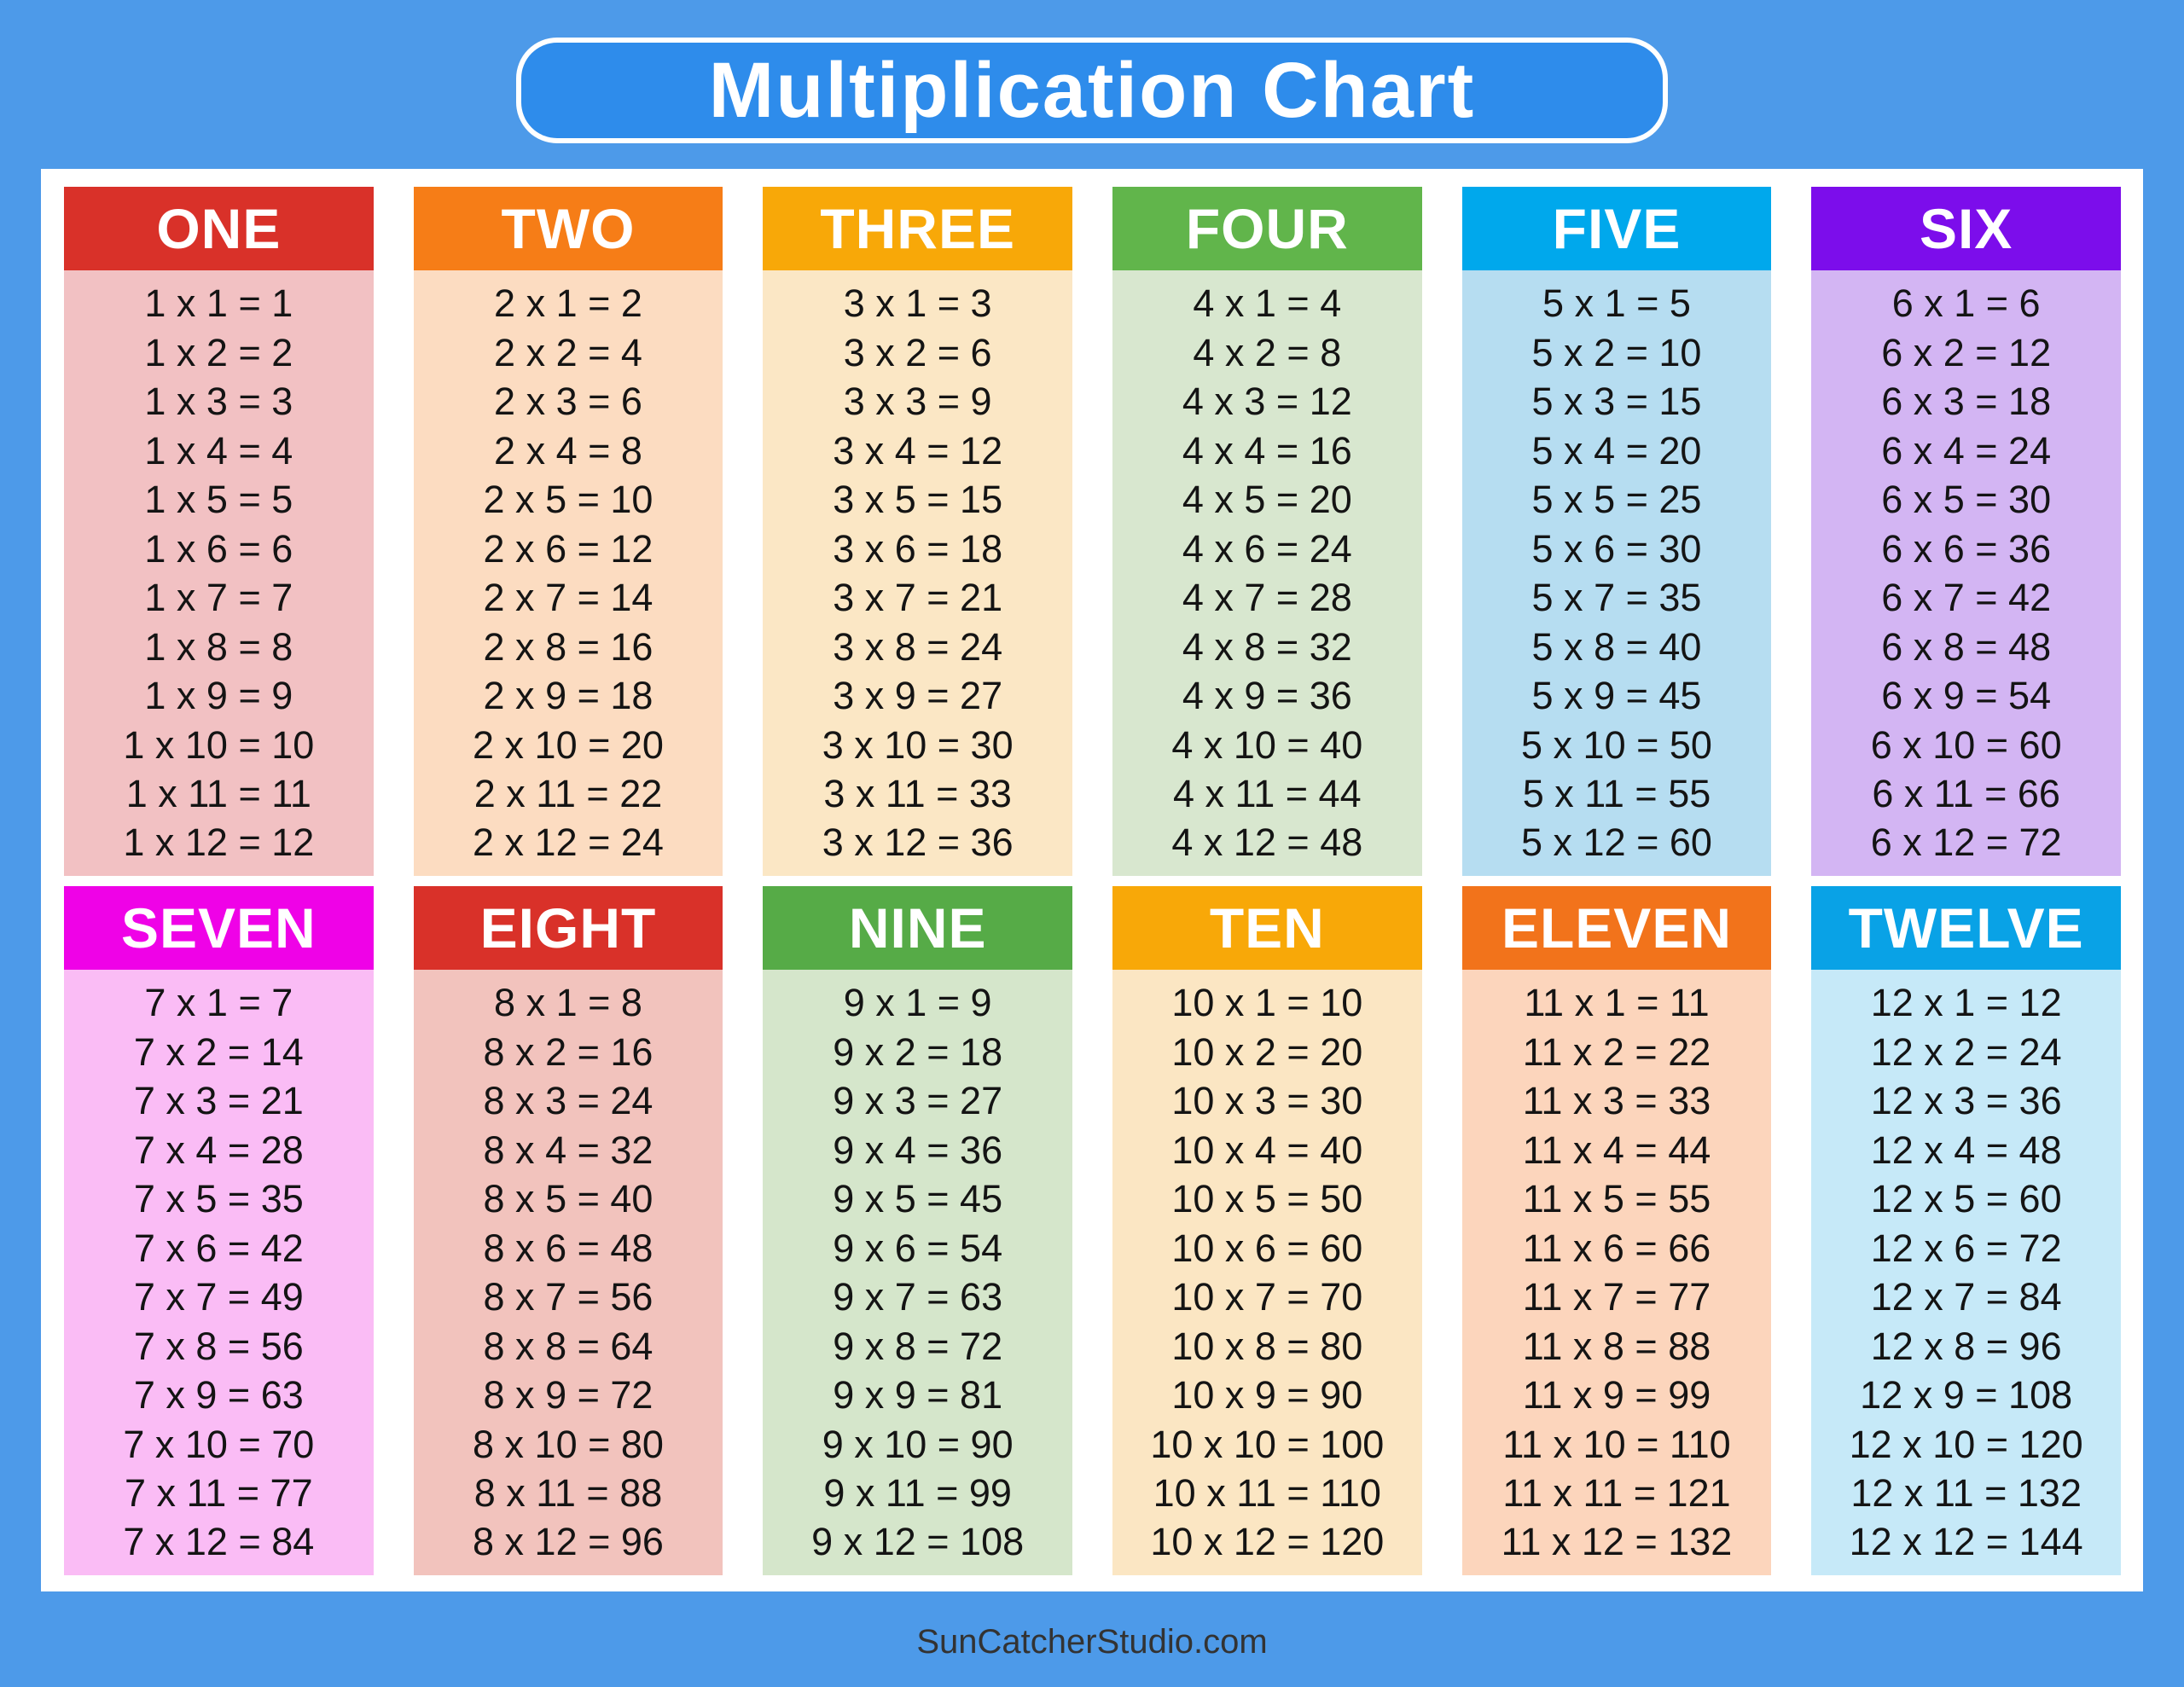 The height and width of the screenshot is (1687, 2184). I want to click on fact-row: 8 x 1 = 8, so click(568, 1003).